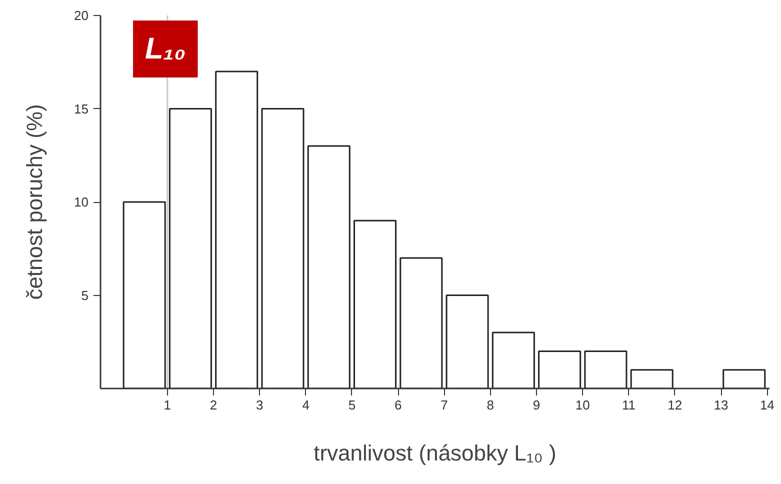 This screenshot has width=781, height=484. Describe the element at coordinates (582, 405) in the screenshot. I see `x-tick-label: 10` at that location.